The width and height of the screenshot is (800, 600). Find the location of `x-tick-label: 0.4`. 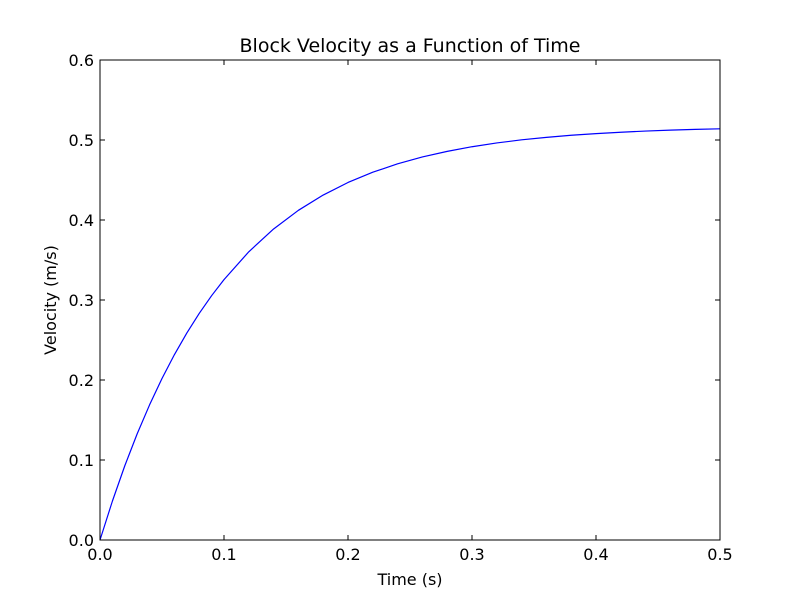

x-tick-label: 0.4 is located at coordinates (595, 554).